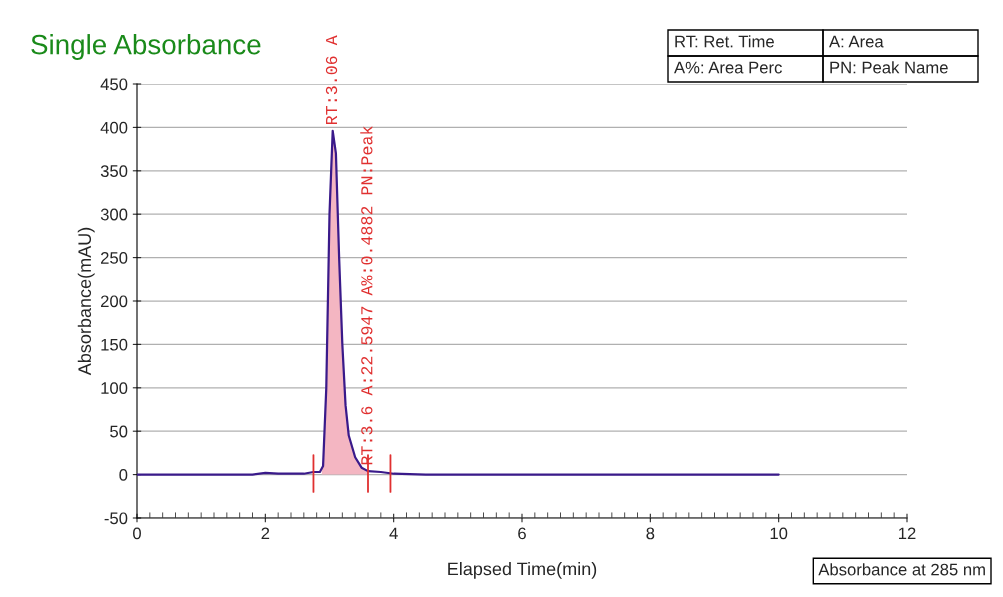 The height and width of the screenshot is (597, 1003). What do you see at coordinates (522, 533) in the screenshot?
I see `x-tick-label: 6` at bounding box center [522, 533].